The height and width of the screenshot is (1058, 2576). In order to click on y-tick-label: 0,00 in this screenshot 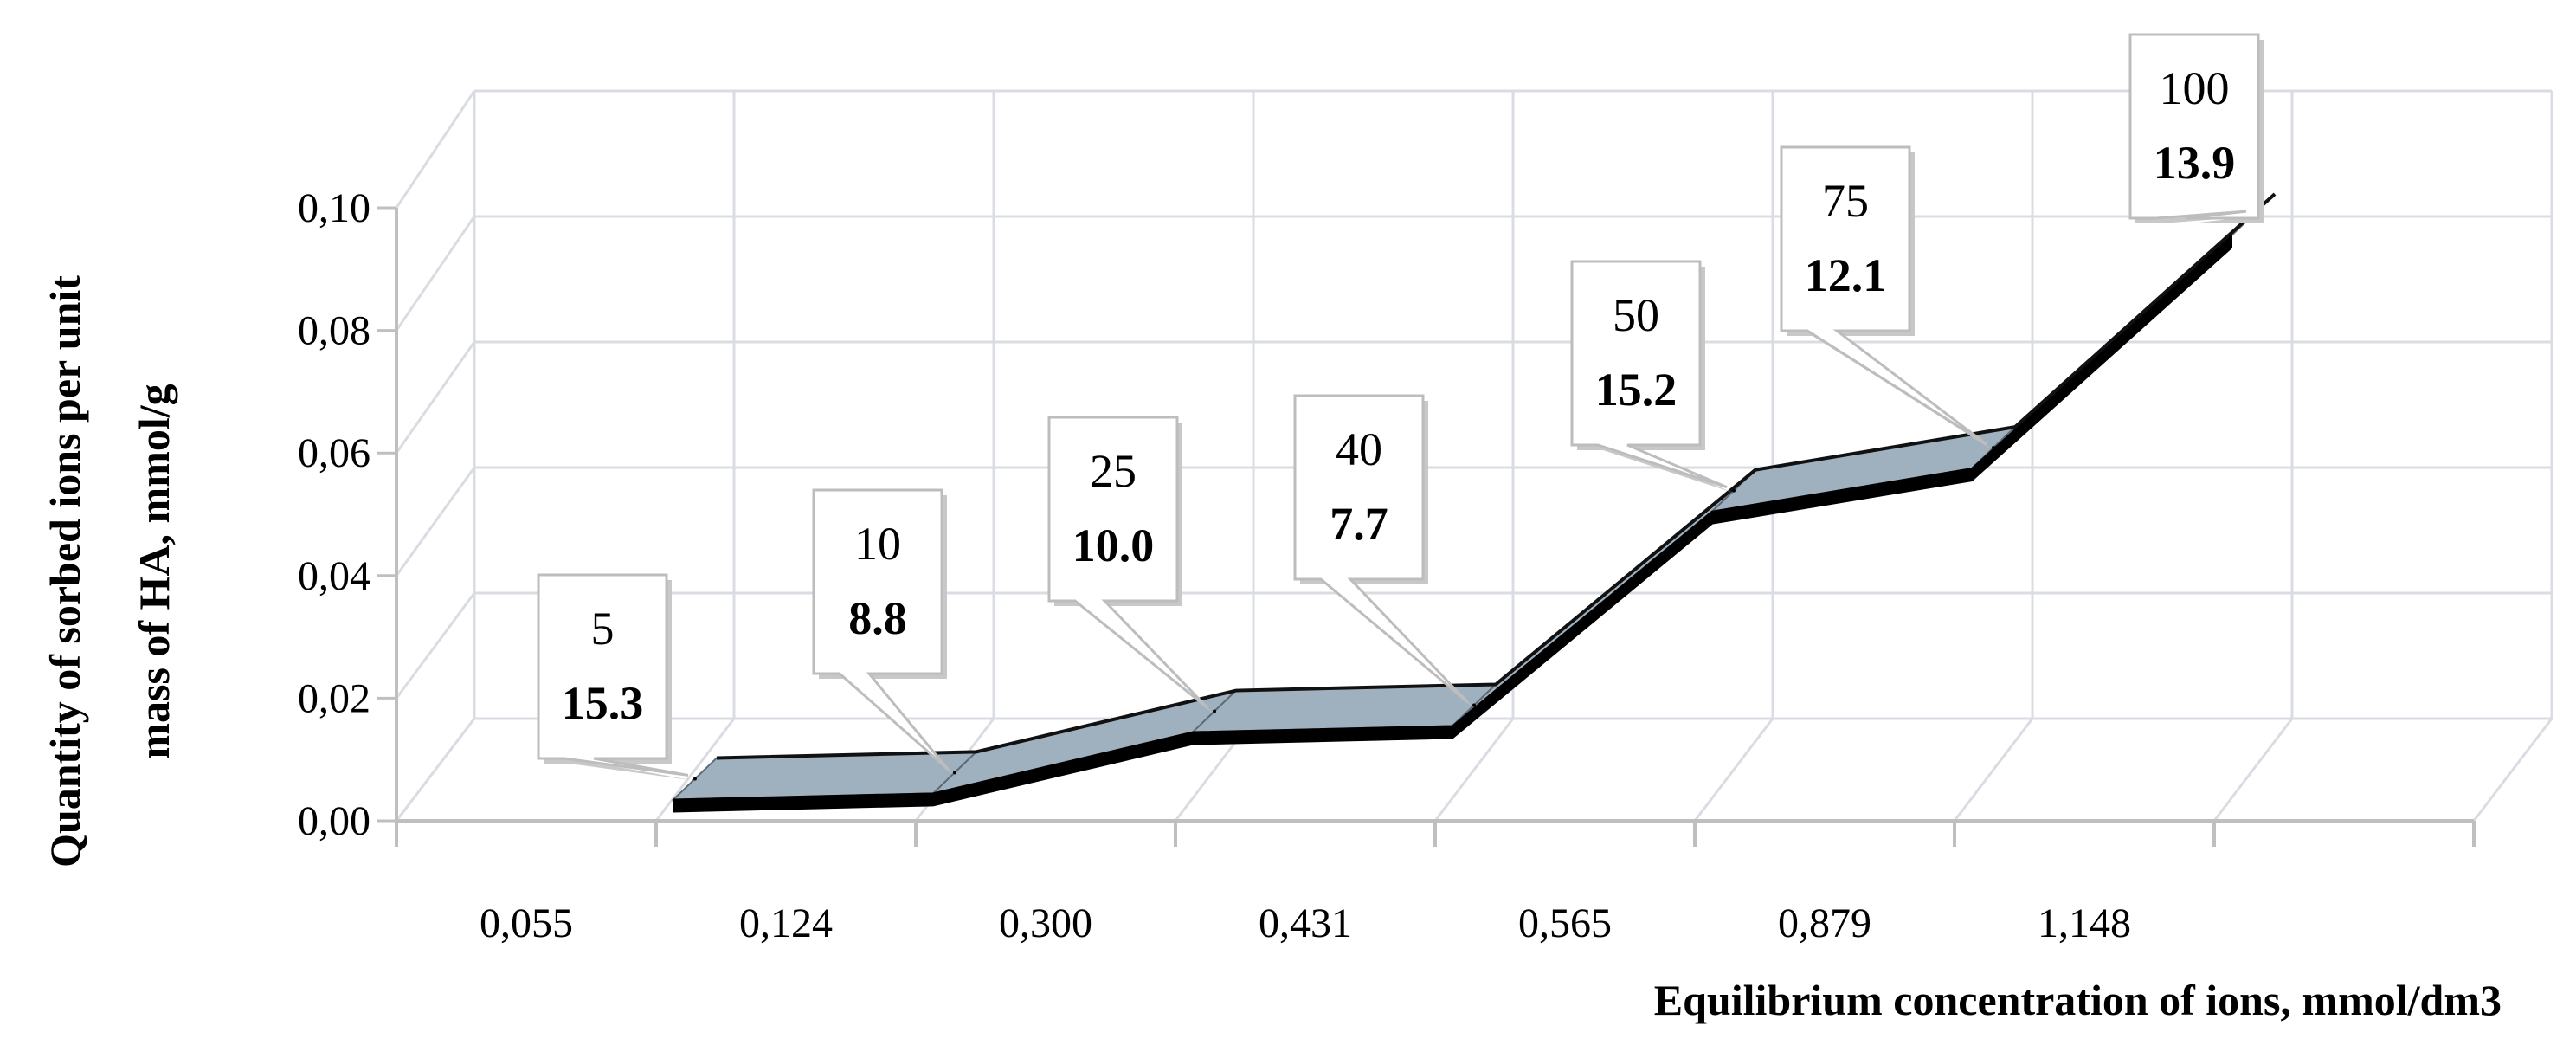, I will do `click(334, 821)`.